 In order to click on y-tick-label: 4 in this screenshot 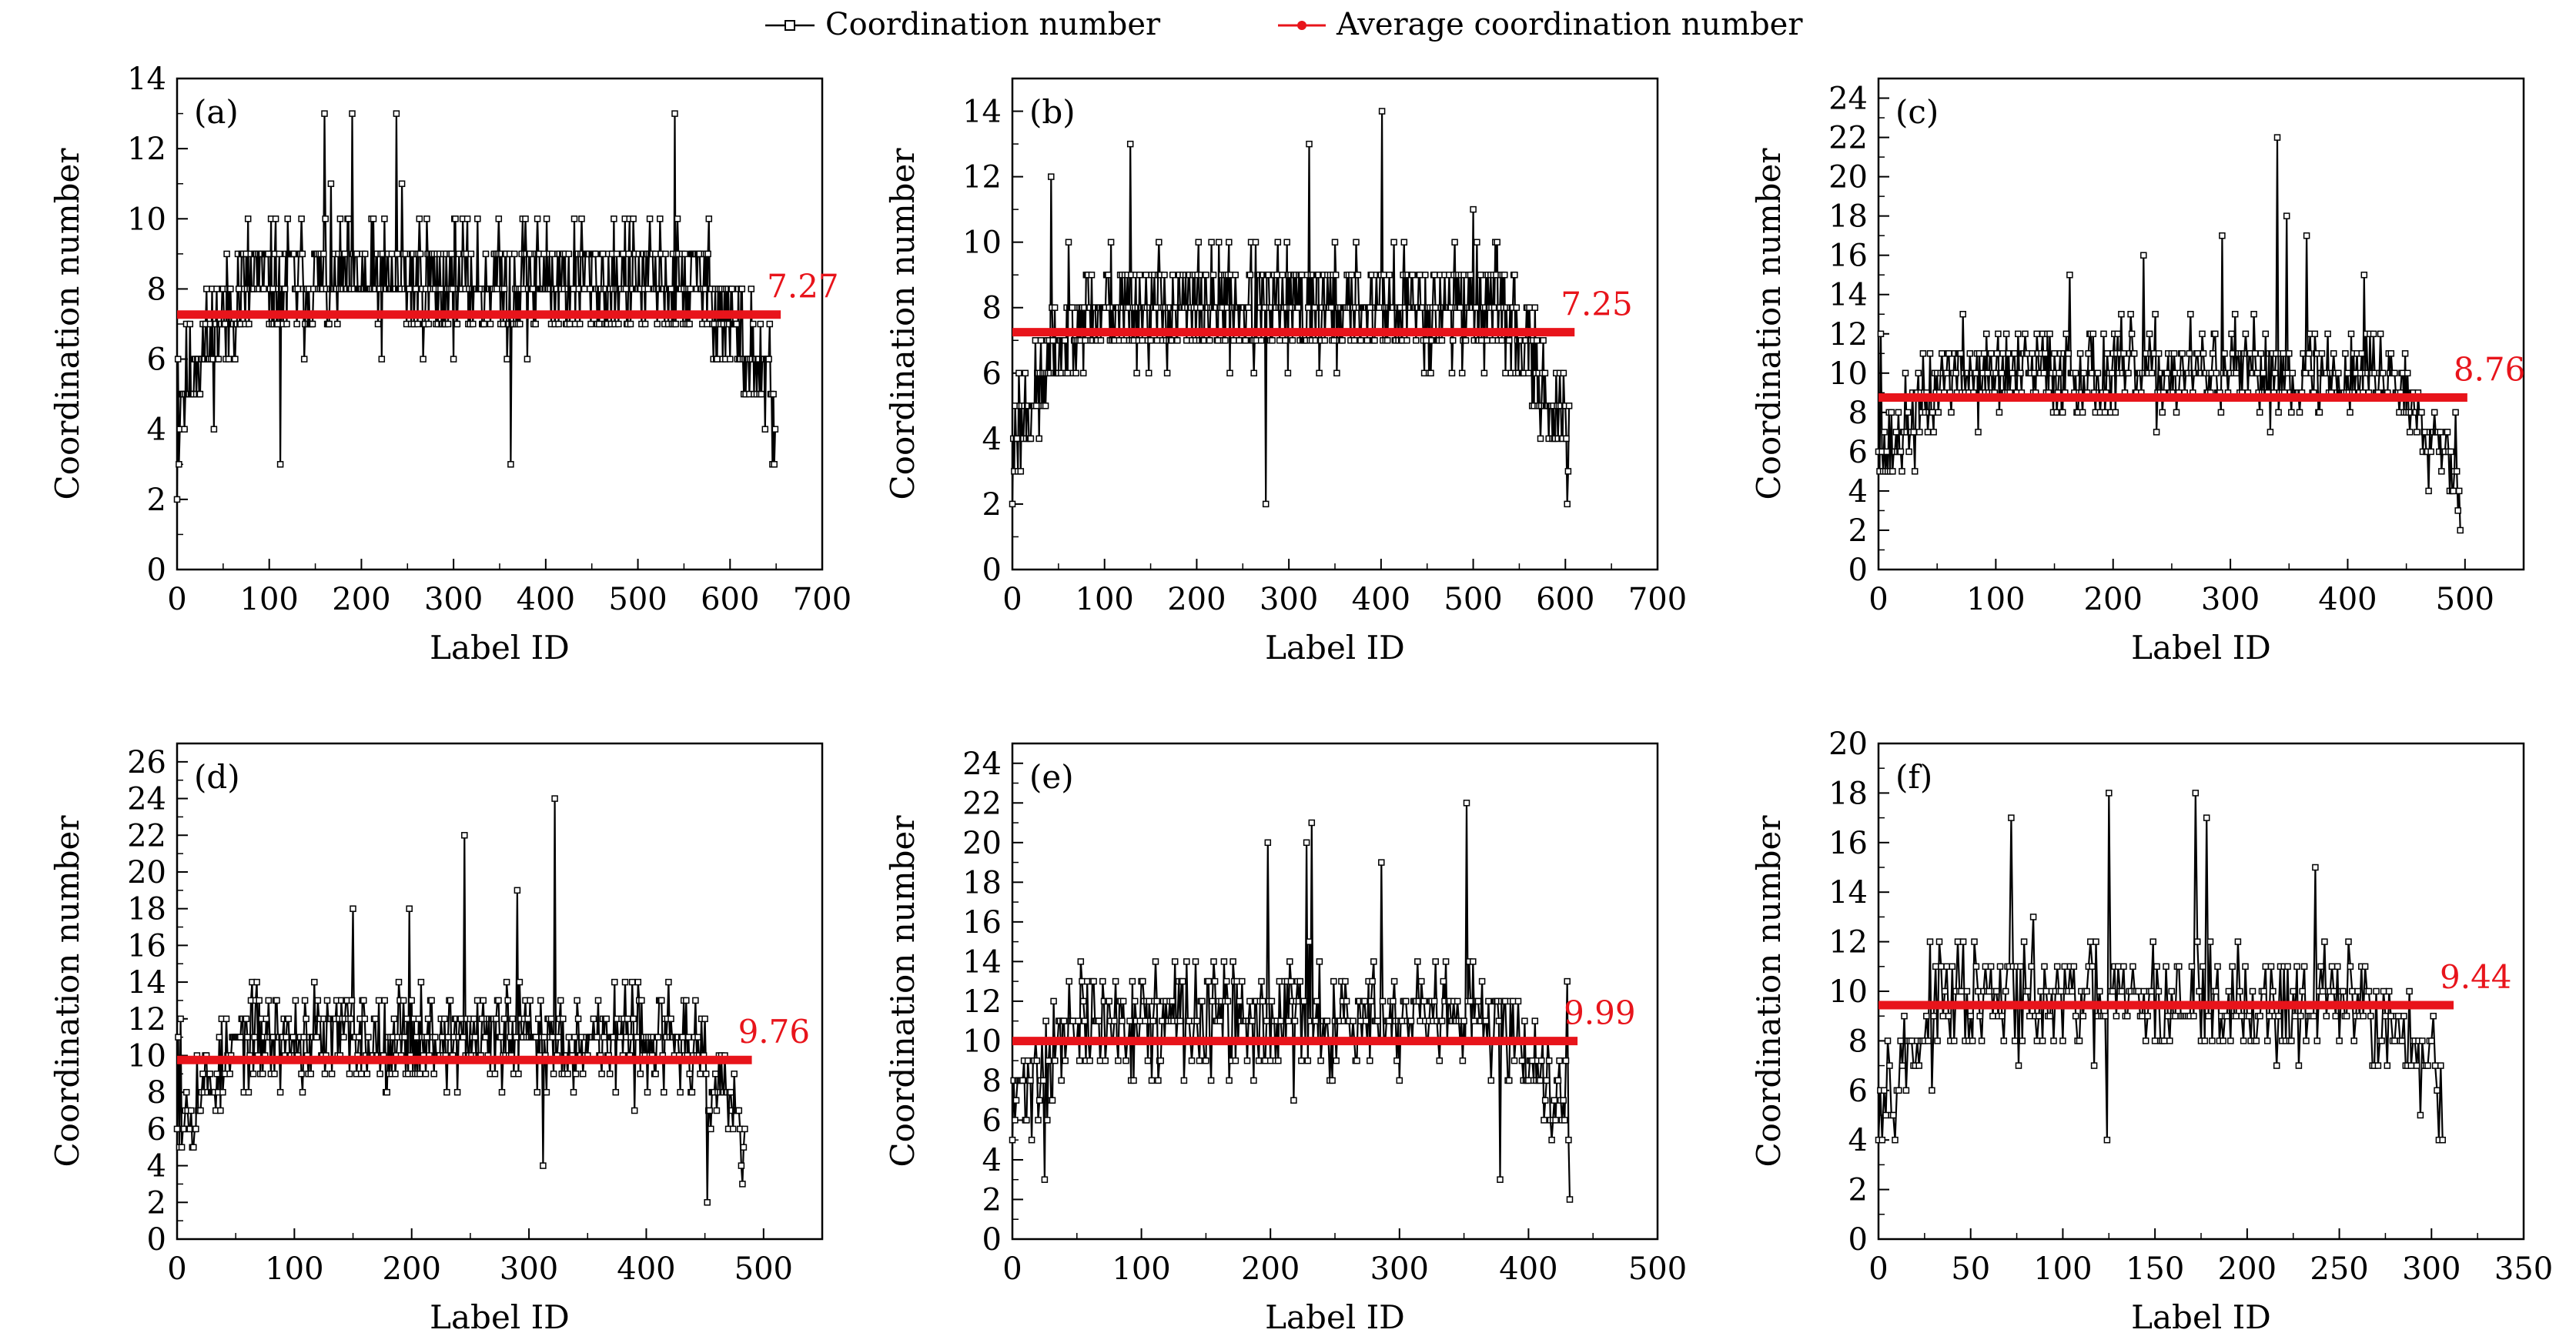, I will do `click(992, 439)`.